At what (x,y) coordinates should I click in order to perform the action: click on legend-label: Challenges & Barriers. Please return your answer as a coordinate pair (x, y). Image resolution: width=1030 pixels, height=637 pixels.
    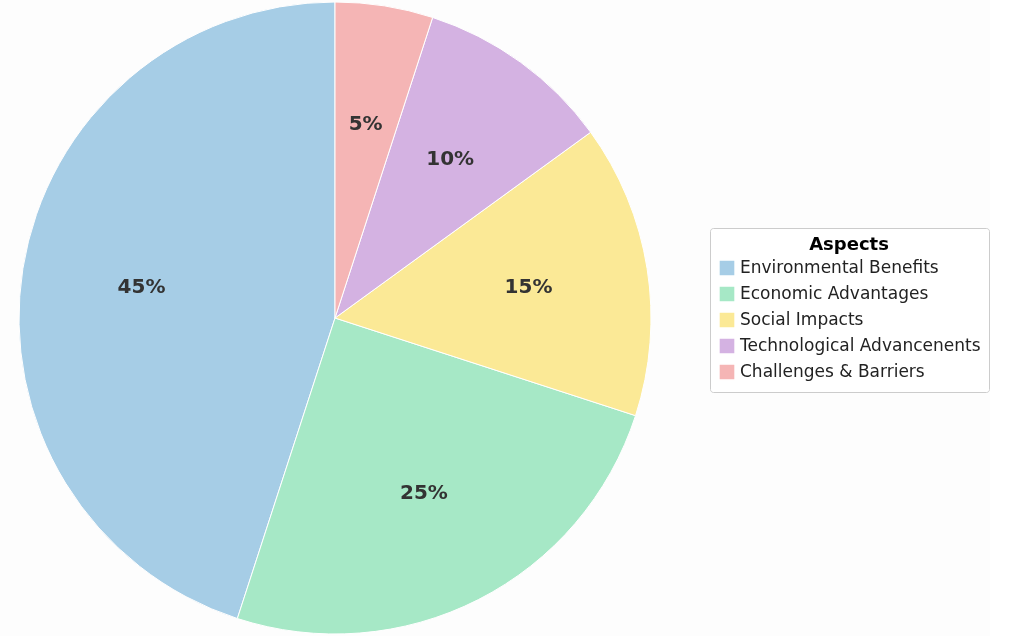
    Looking at the image, I should click on (832, 371).